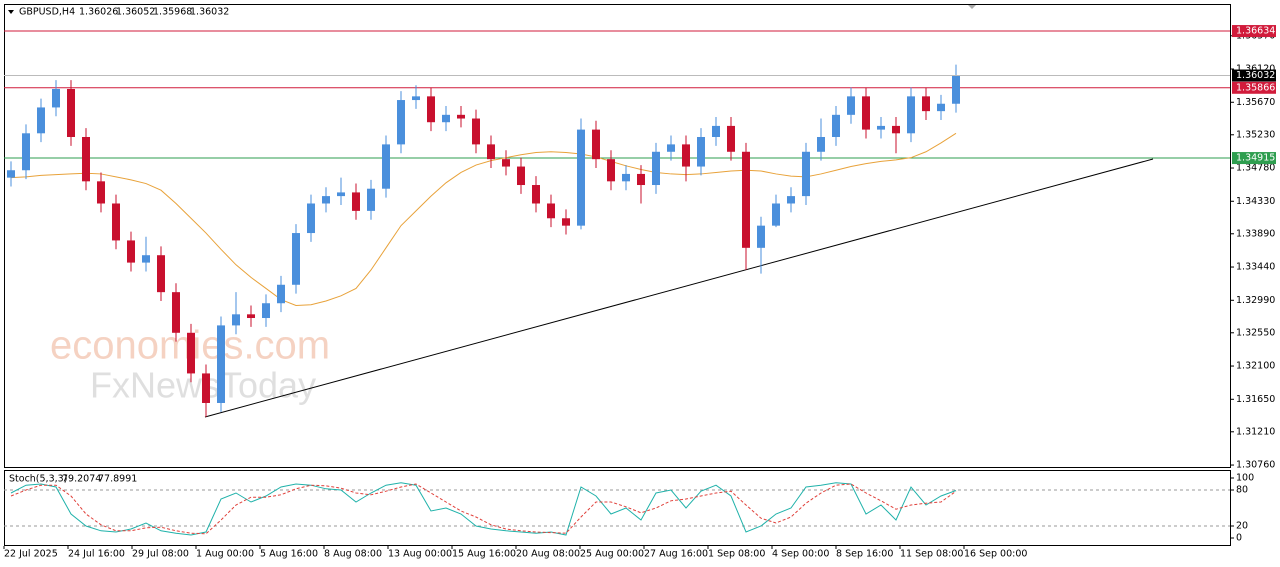 The height and width of the screenshot is (567, 1280). Describe the element at coordinates (1255, 75) in the screenshot. I see `current-price-label: 1.36032` at that location.